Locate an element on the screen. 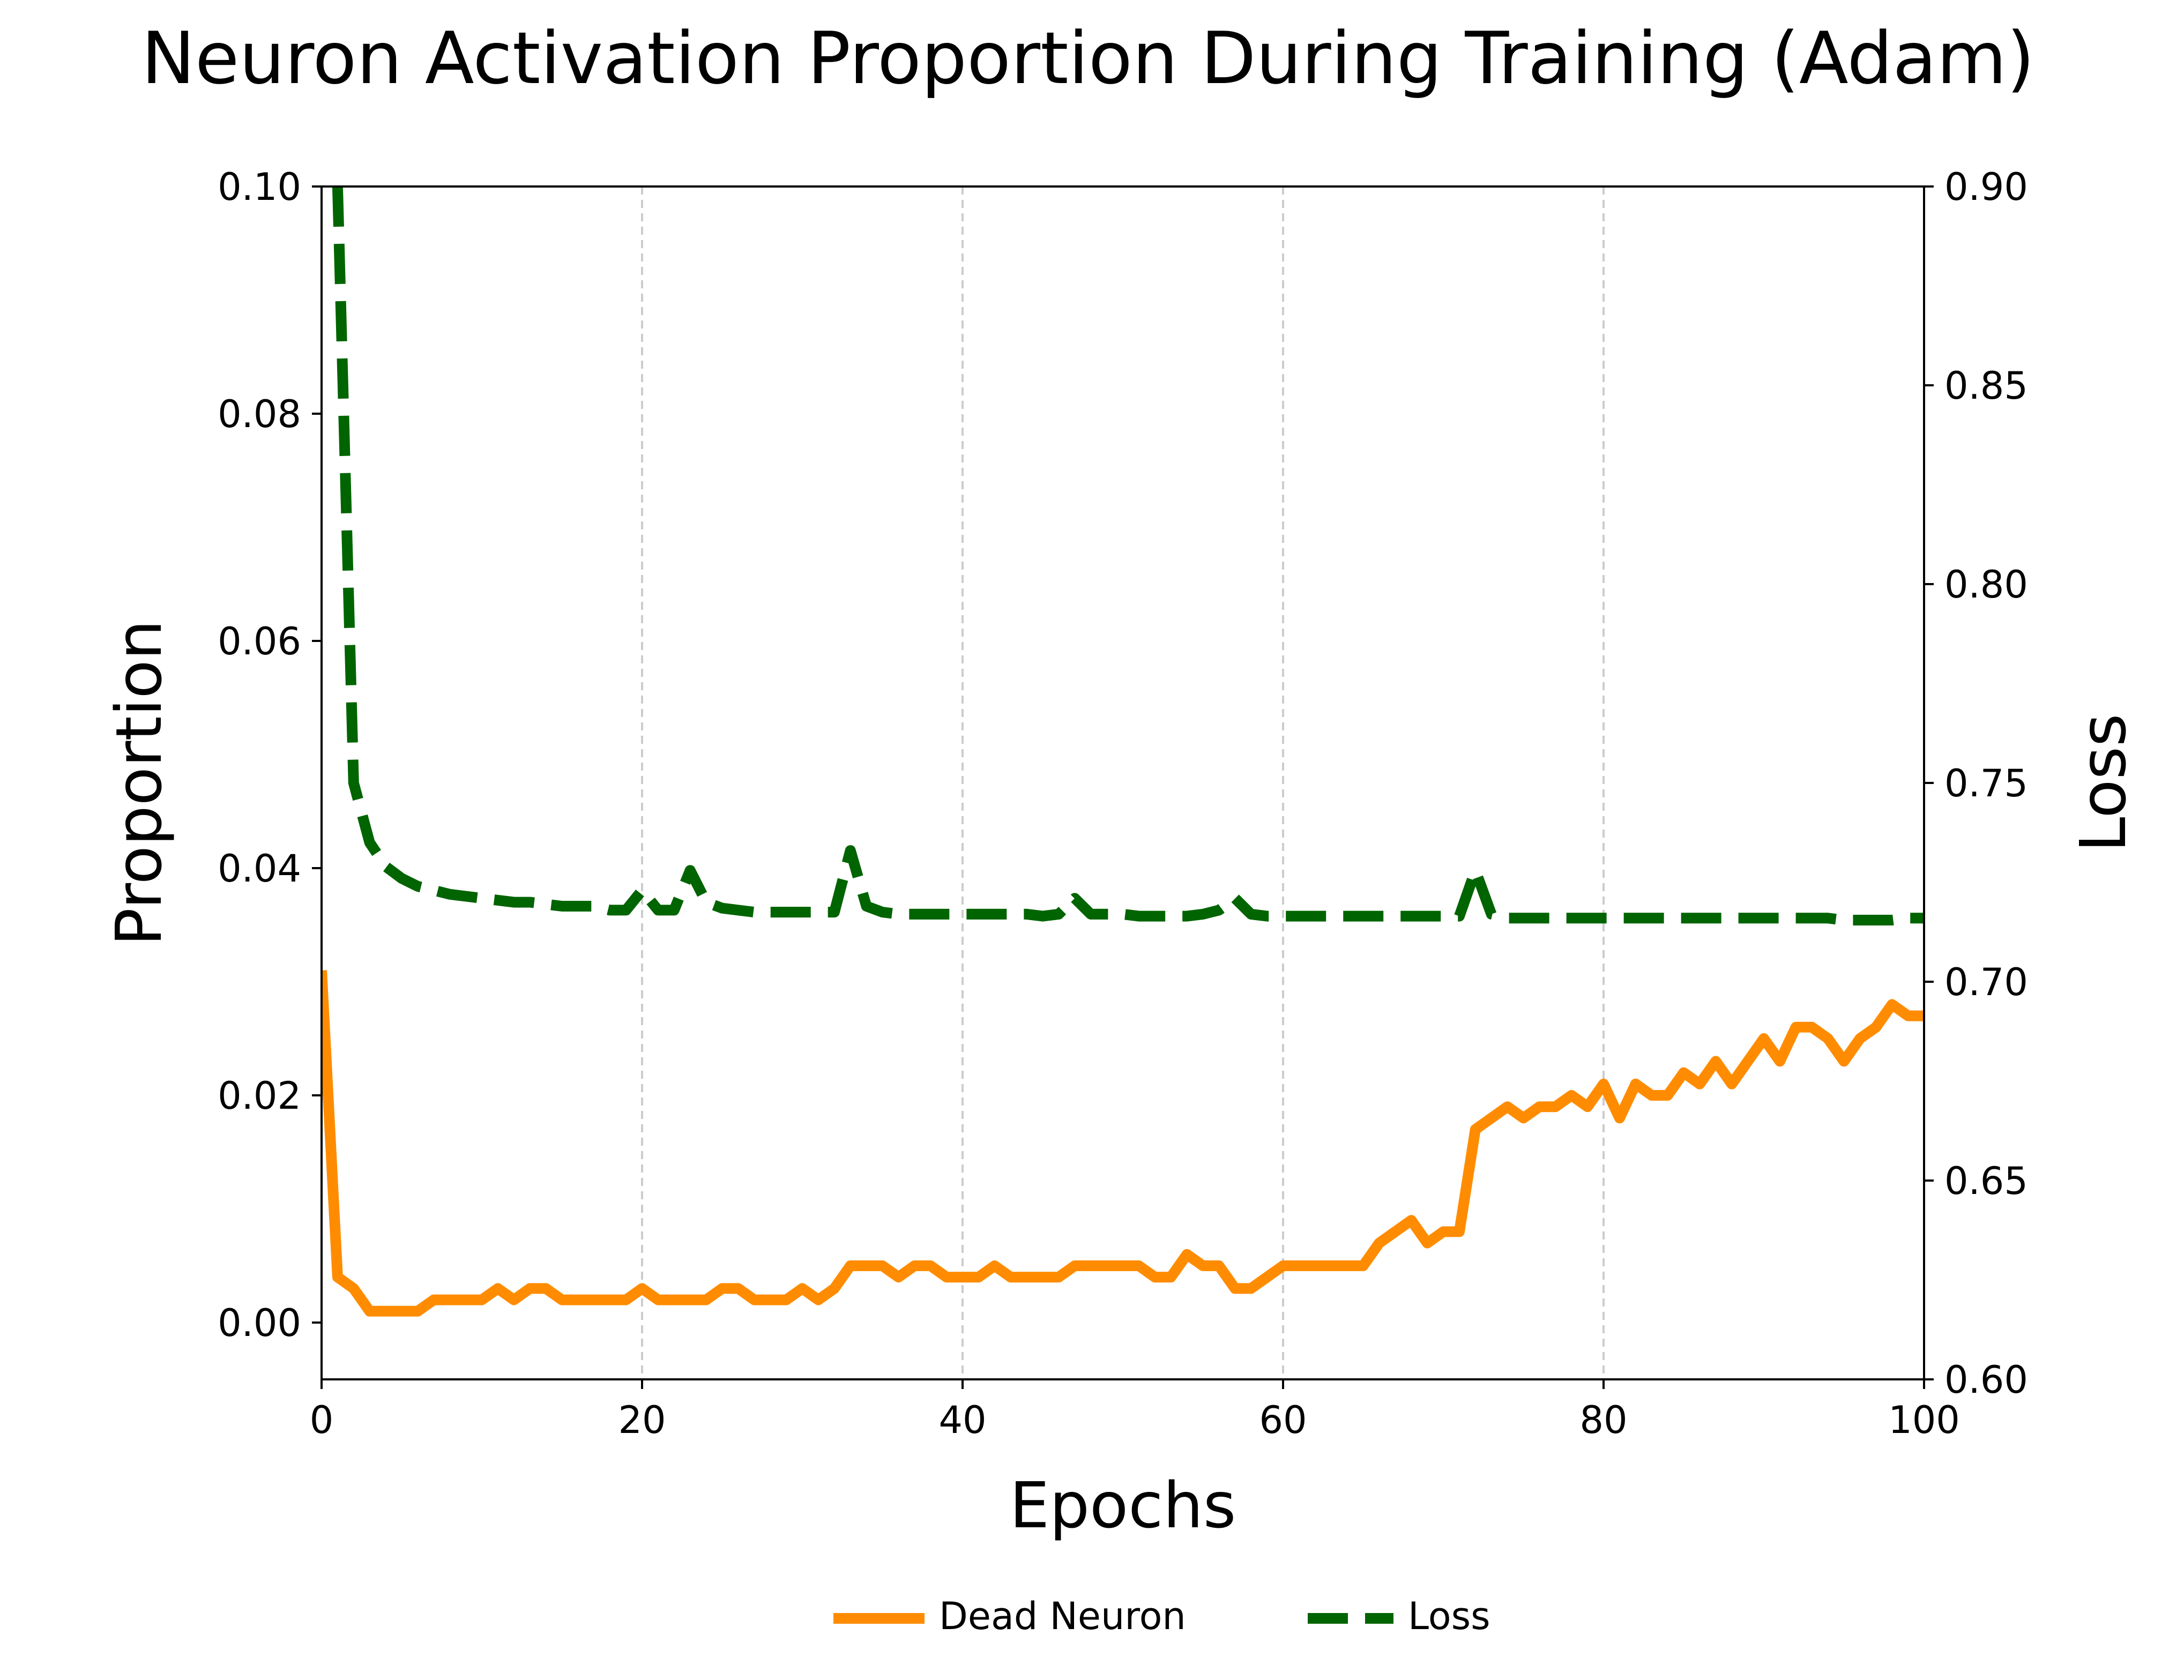  y-tick-label: 0.04 is located at coordinates (260, 869).